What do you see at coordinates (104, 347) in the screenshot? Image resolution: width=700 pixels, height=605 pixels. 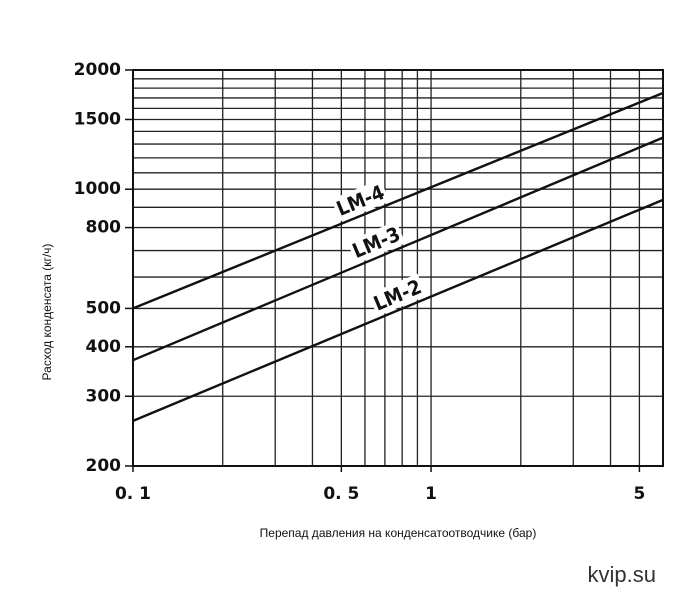 I see `y-tick-label: 400` at bounding box center [104, 347].